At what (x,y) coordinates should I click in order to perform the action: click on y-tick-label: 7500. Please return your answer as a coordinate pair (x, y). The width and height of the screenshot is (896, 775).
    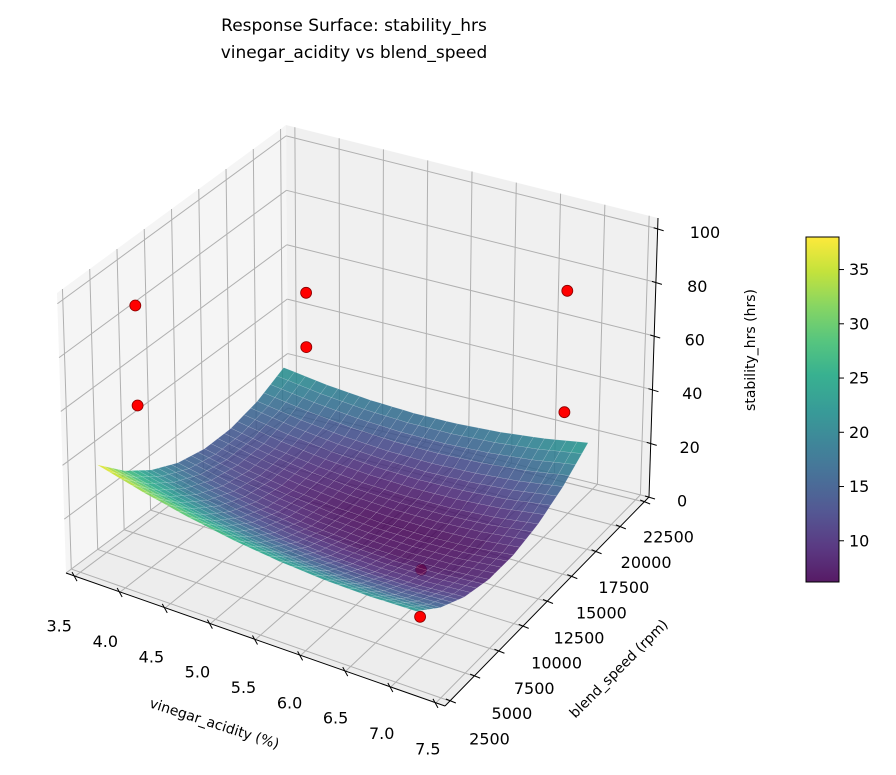
    Looking at the image, I should click on (534, 688).